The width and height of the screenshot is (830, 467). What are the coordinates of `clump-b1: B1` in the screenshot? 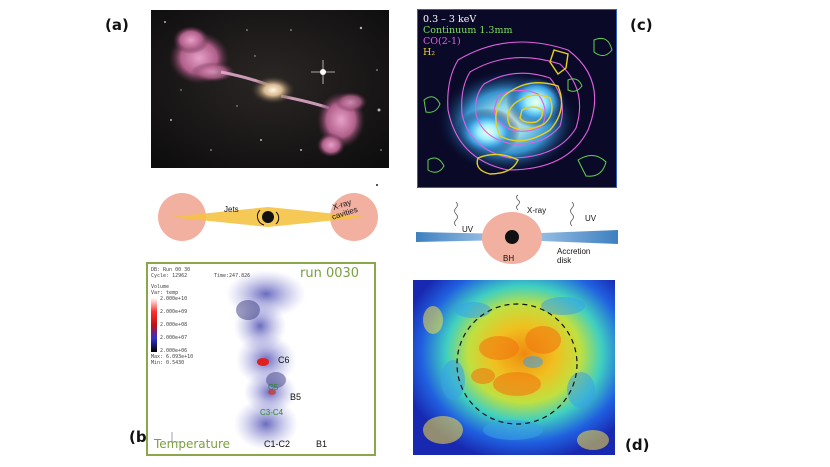 It's located at (322, 444).